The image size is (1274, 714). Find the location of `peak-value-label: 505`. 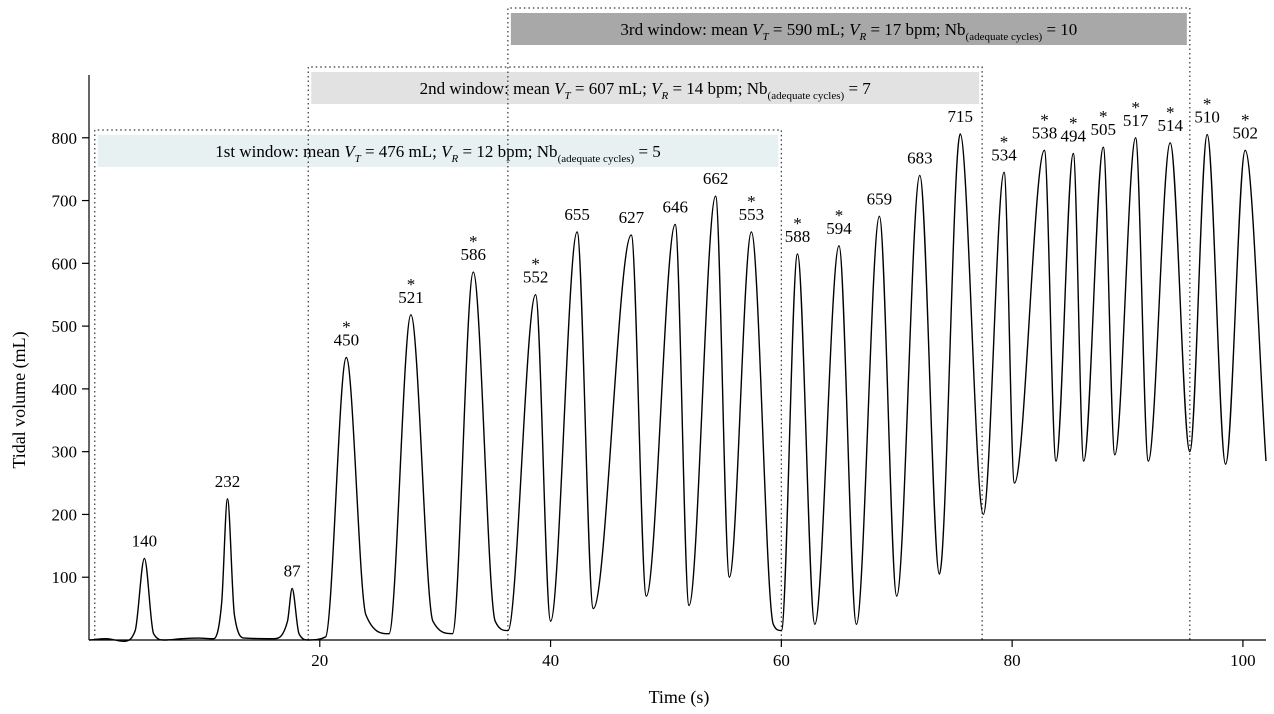

peak-value-label: 505 is located at coordinates (1104, 129).